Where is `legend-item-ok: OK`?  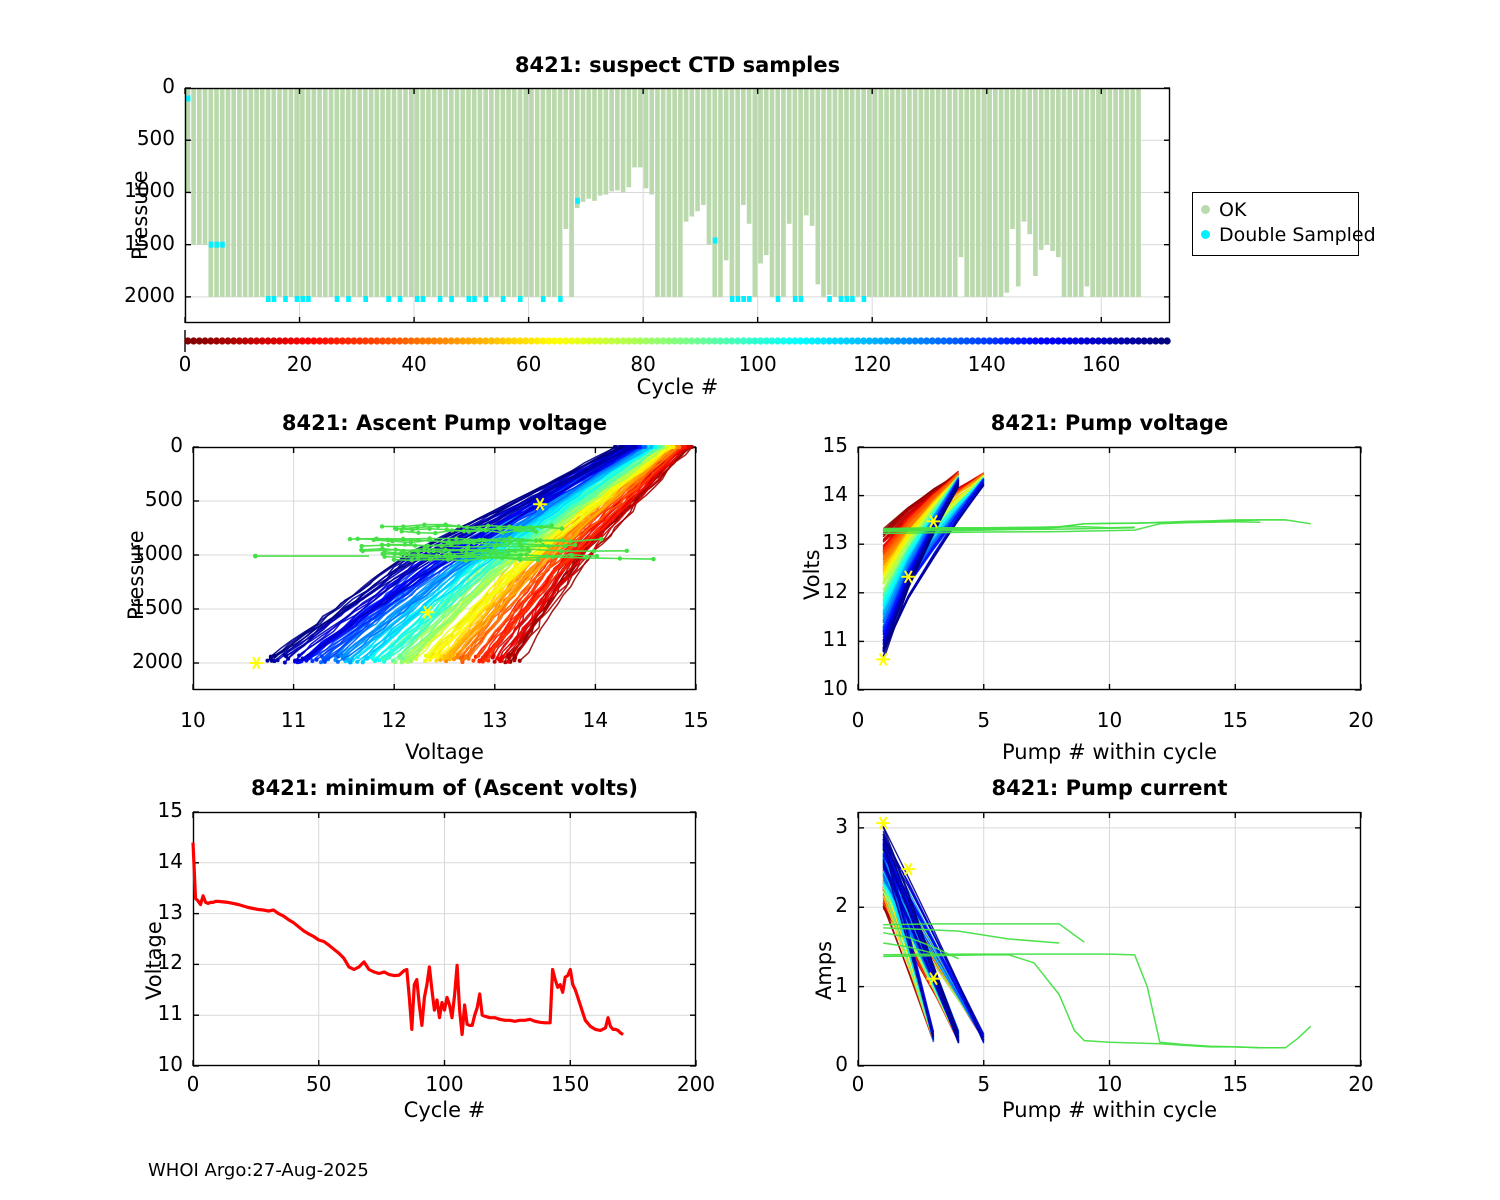 legend-item-ok: OK is located at coordinates (1275, 209).